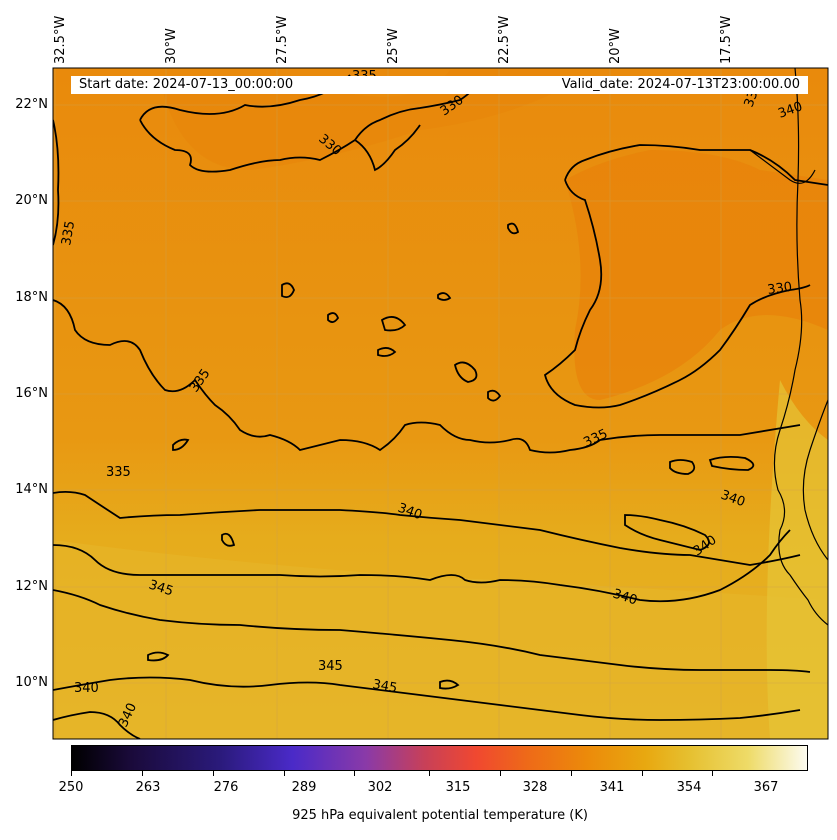  What do you see at coordinates (226, 787) in the screenshot?
I see `colorbar-tick-label: 276` at bounding box center [226, 787].